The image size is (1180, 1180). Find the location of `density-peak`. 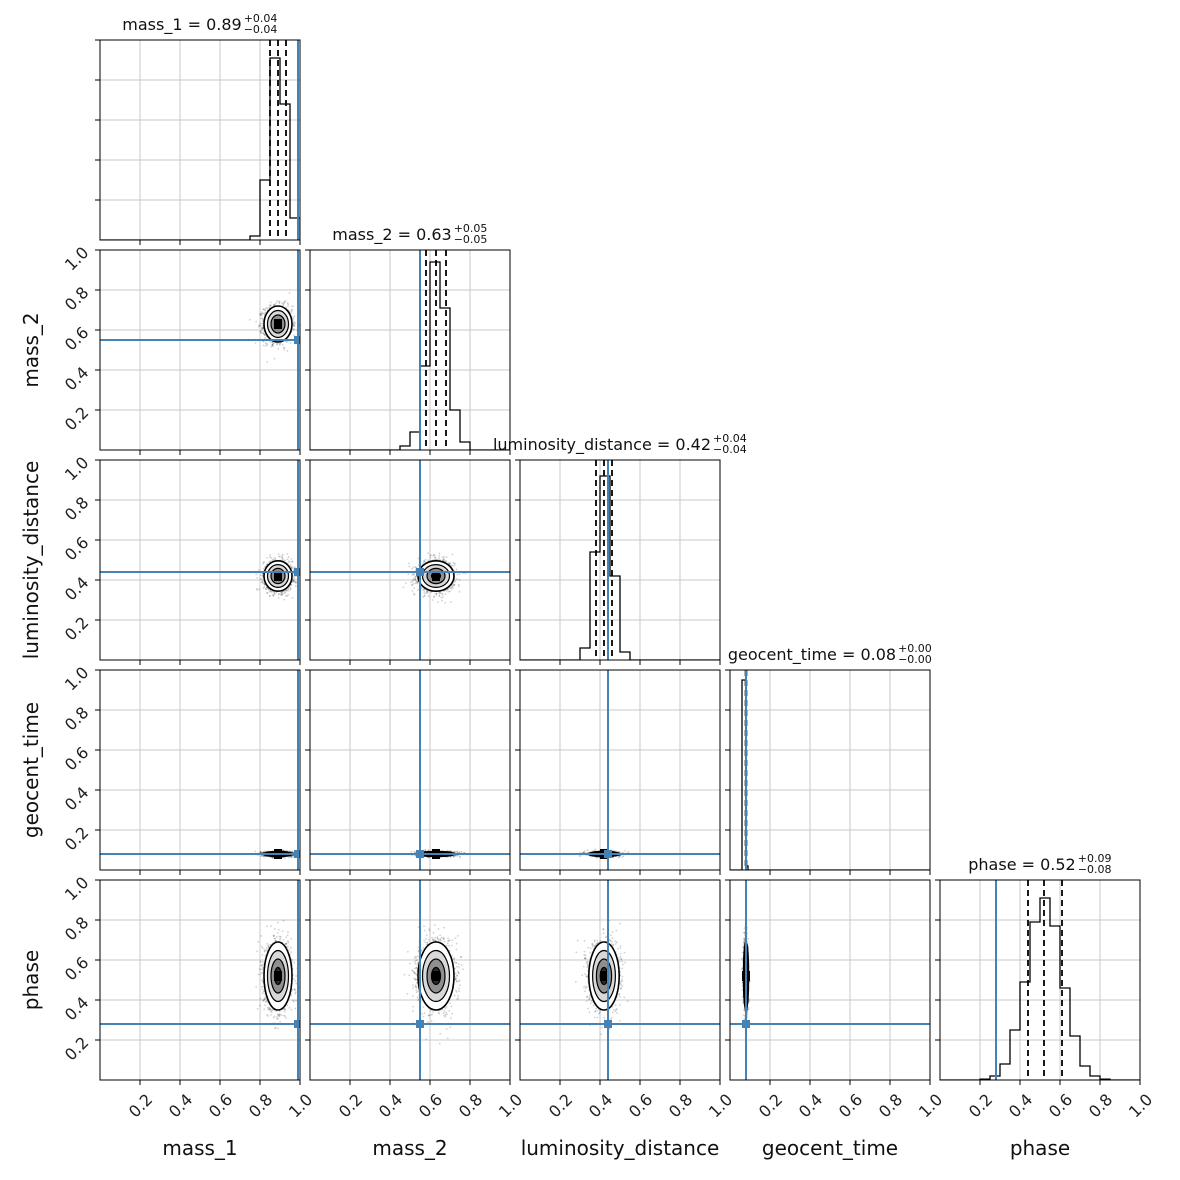

density-peak is located at coordinates (278, 324).